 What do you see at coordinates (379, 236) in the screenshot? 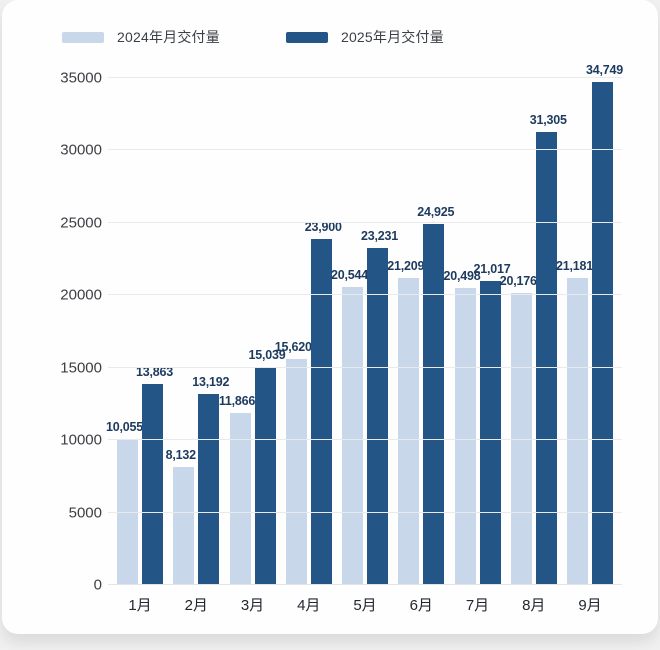
I see `value-label: 23,231` at bounding box center [379, 236].